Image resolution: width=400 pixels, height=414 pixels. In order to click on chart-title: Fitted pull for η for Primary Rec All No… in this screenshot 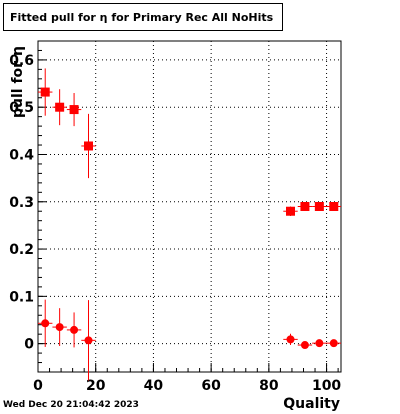, I will do `click(138, 17)`.